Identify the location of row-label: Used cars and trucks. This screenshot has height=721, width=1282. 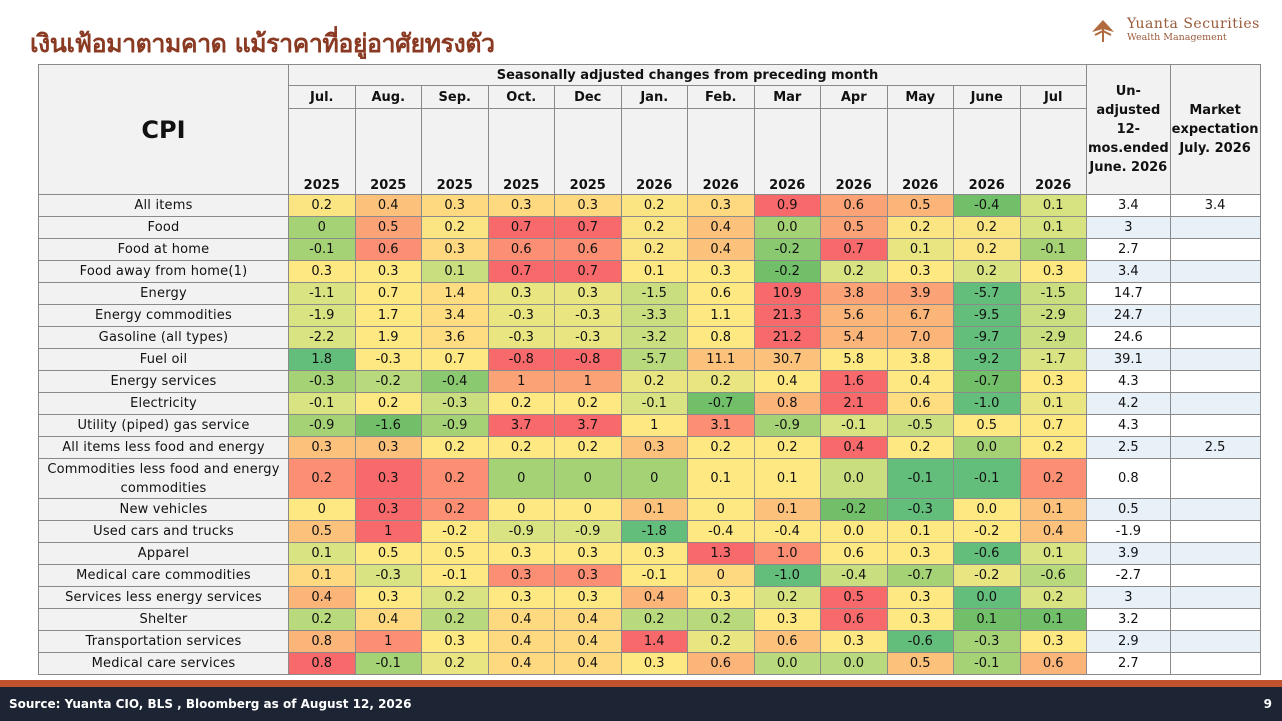
(163, 531).